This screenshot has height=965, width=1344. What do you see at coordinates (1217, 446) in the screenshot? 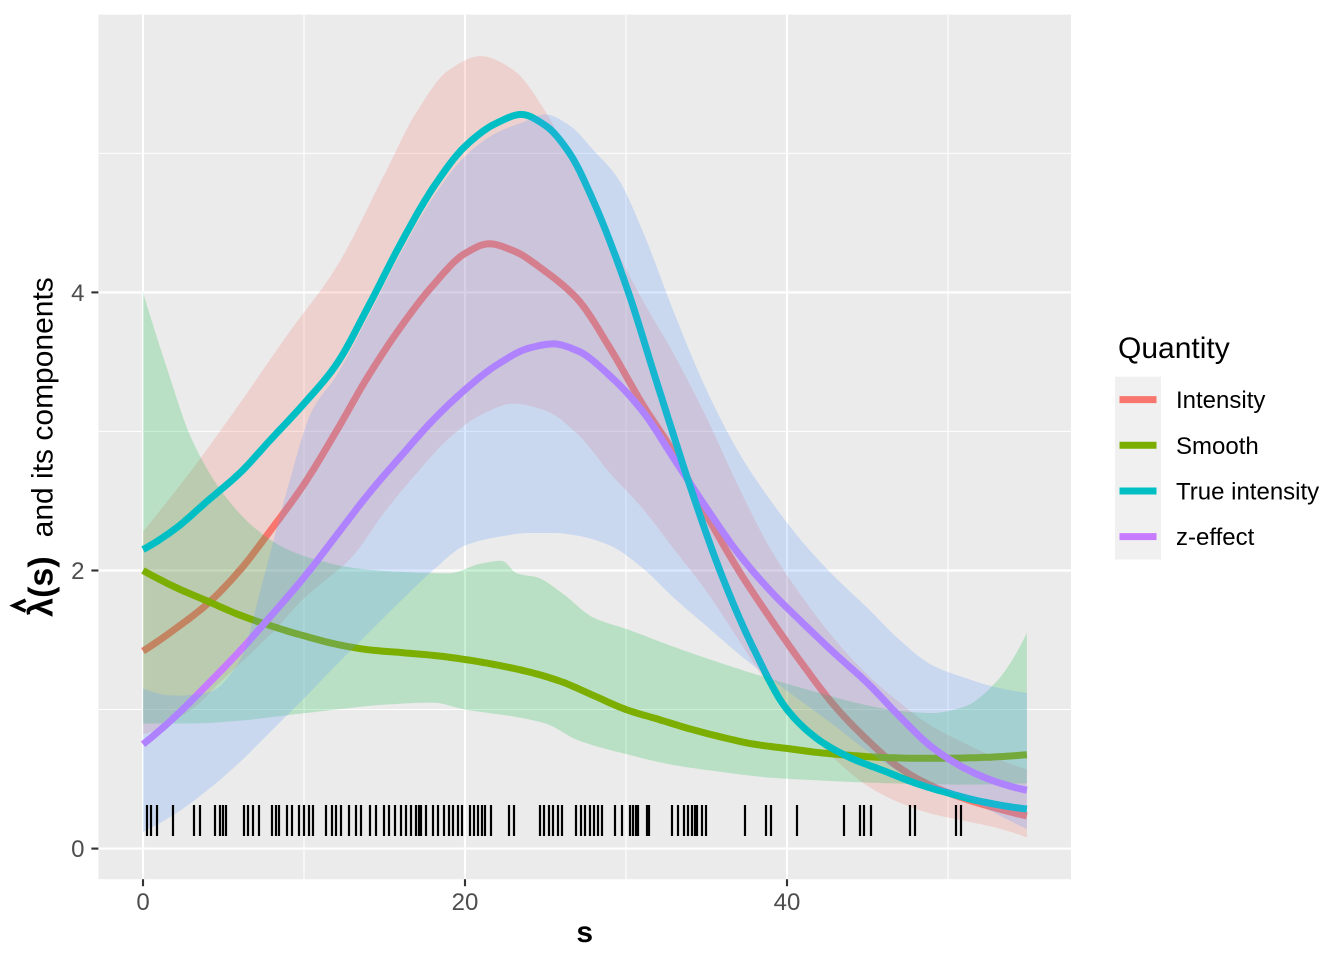
I see `svg-text: Smooth` at bounding box center [1217, 446].